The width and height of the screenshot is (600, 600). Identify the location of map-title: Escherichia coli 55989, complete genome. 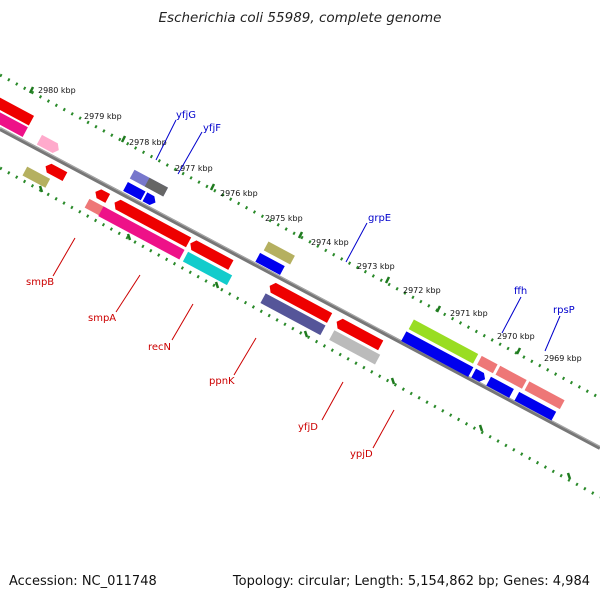
(300, 18).